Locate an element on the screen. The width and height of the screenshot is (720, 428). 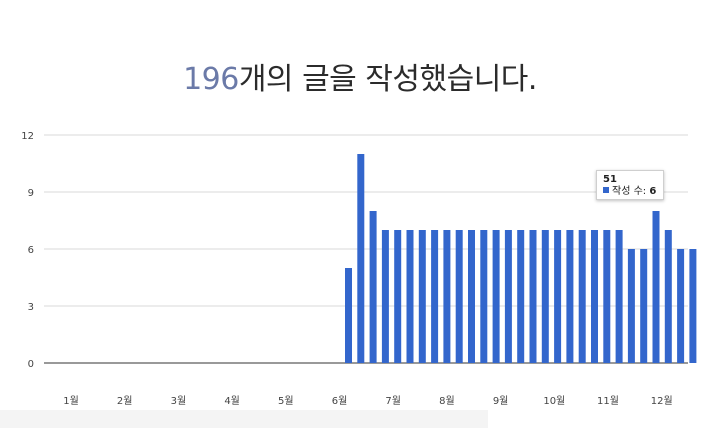
y-tick-label: 12 is located at coordinates (27, 136).